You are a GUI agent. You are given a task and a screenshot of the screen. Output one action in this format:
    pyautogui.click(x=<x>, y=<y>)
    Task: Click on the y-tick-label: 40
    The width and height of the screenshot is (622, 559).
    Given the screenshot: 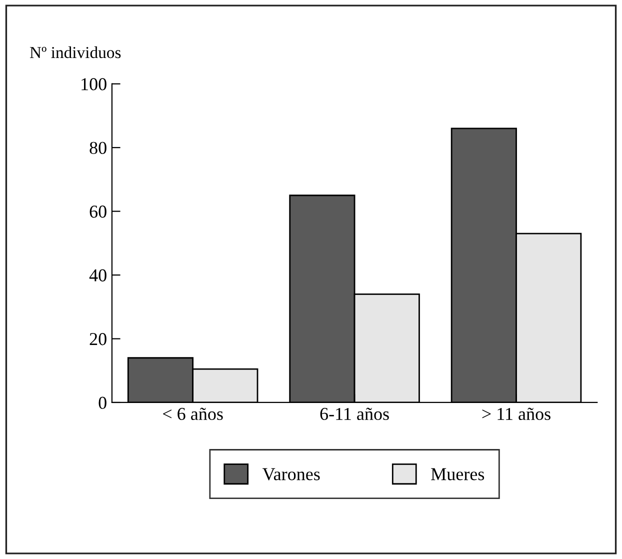 What is the action you would take?
    pyautogui.click(x=97, y=275)
    